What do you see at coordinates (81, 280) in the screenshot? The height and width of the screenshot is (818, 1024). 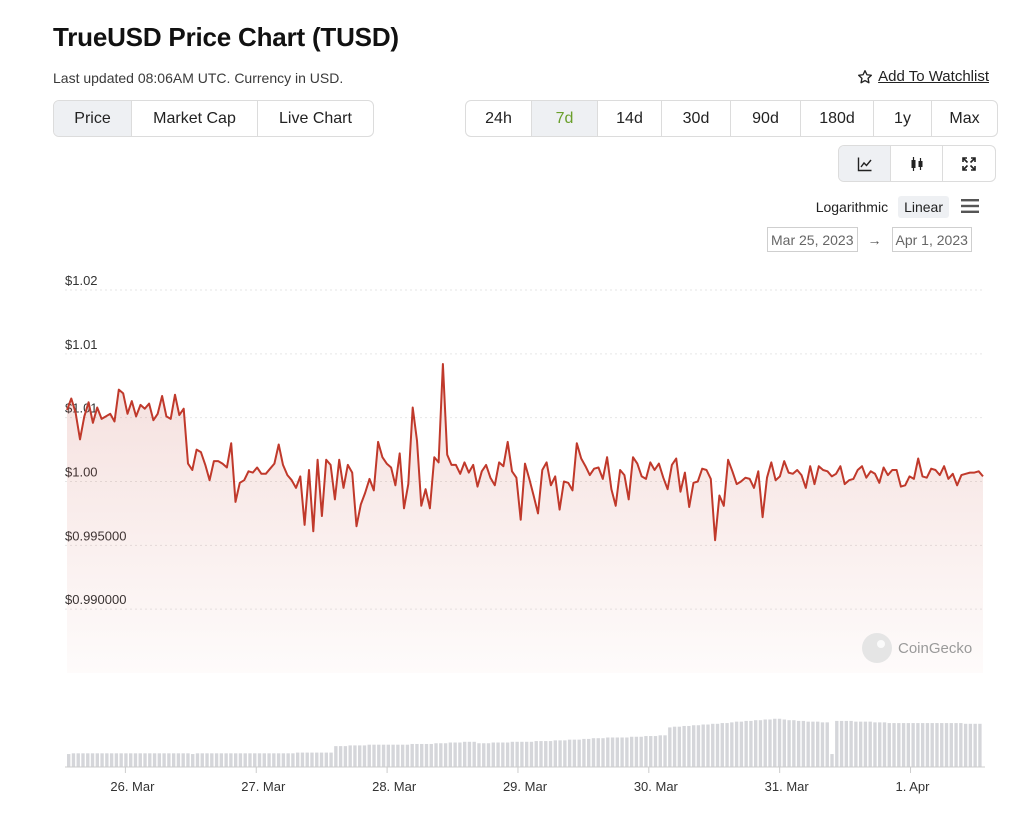 I see `y-tick-label: $1.02` at bounding box center [81, 280].